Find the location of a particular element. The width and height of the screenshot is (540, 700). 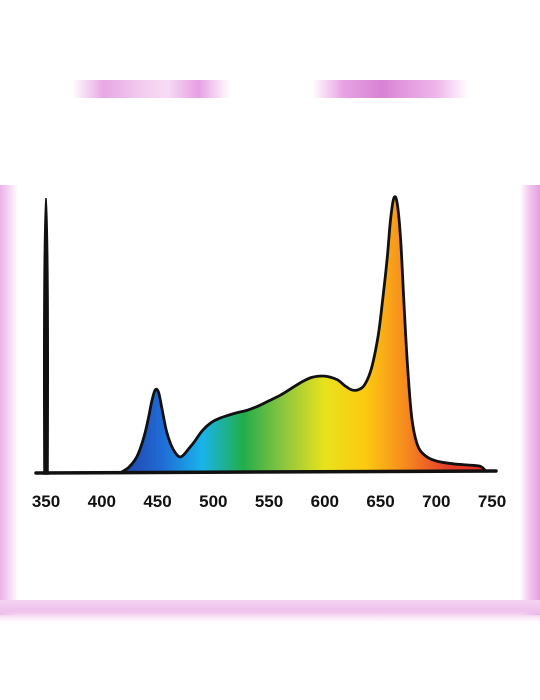

x-tick-label-350: 350 is located at coordinates (46, 501).